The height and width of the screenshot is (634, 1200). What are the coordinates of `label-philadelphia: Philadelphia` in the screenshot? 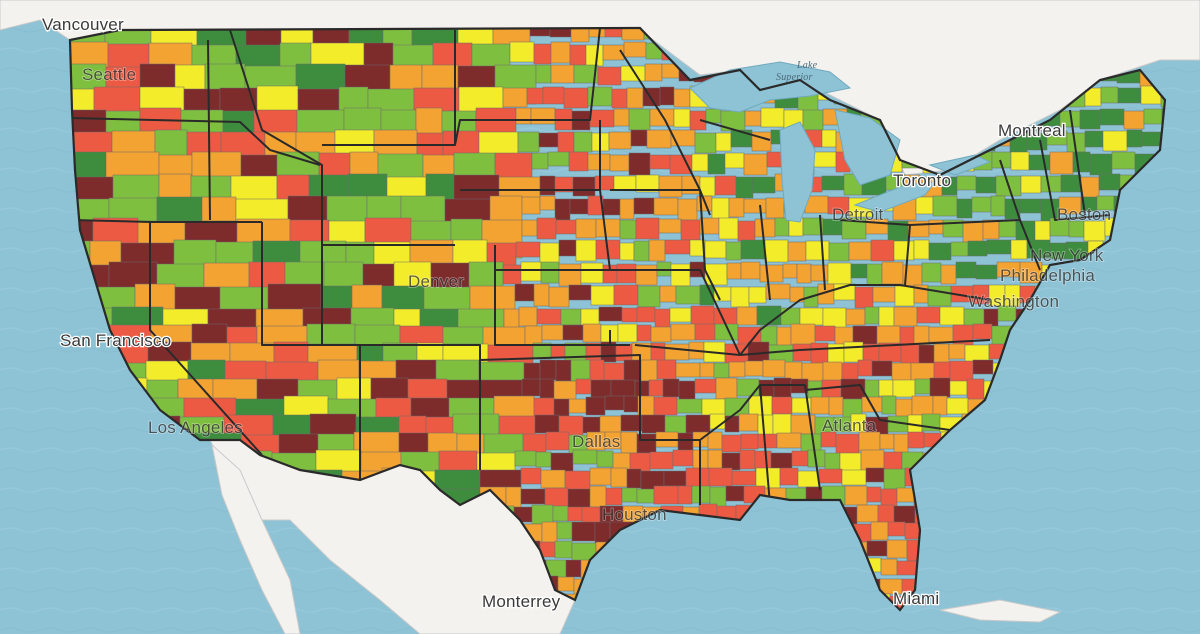 It's located at (1047, 275).